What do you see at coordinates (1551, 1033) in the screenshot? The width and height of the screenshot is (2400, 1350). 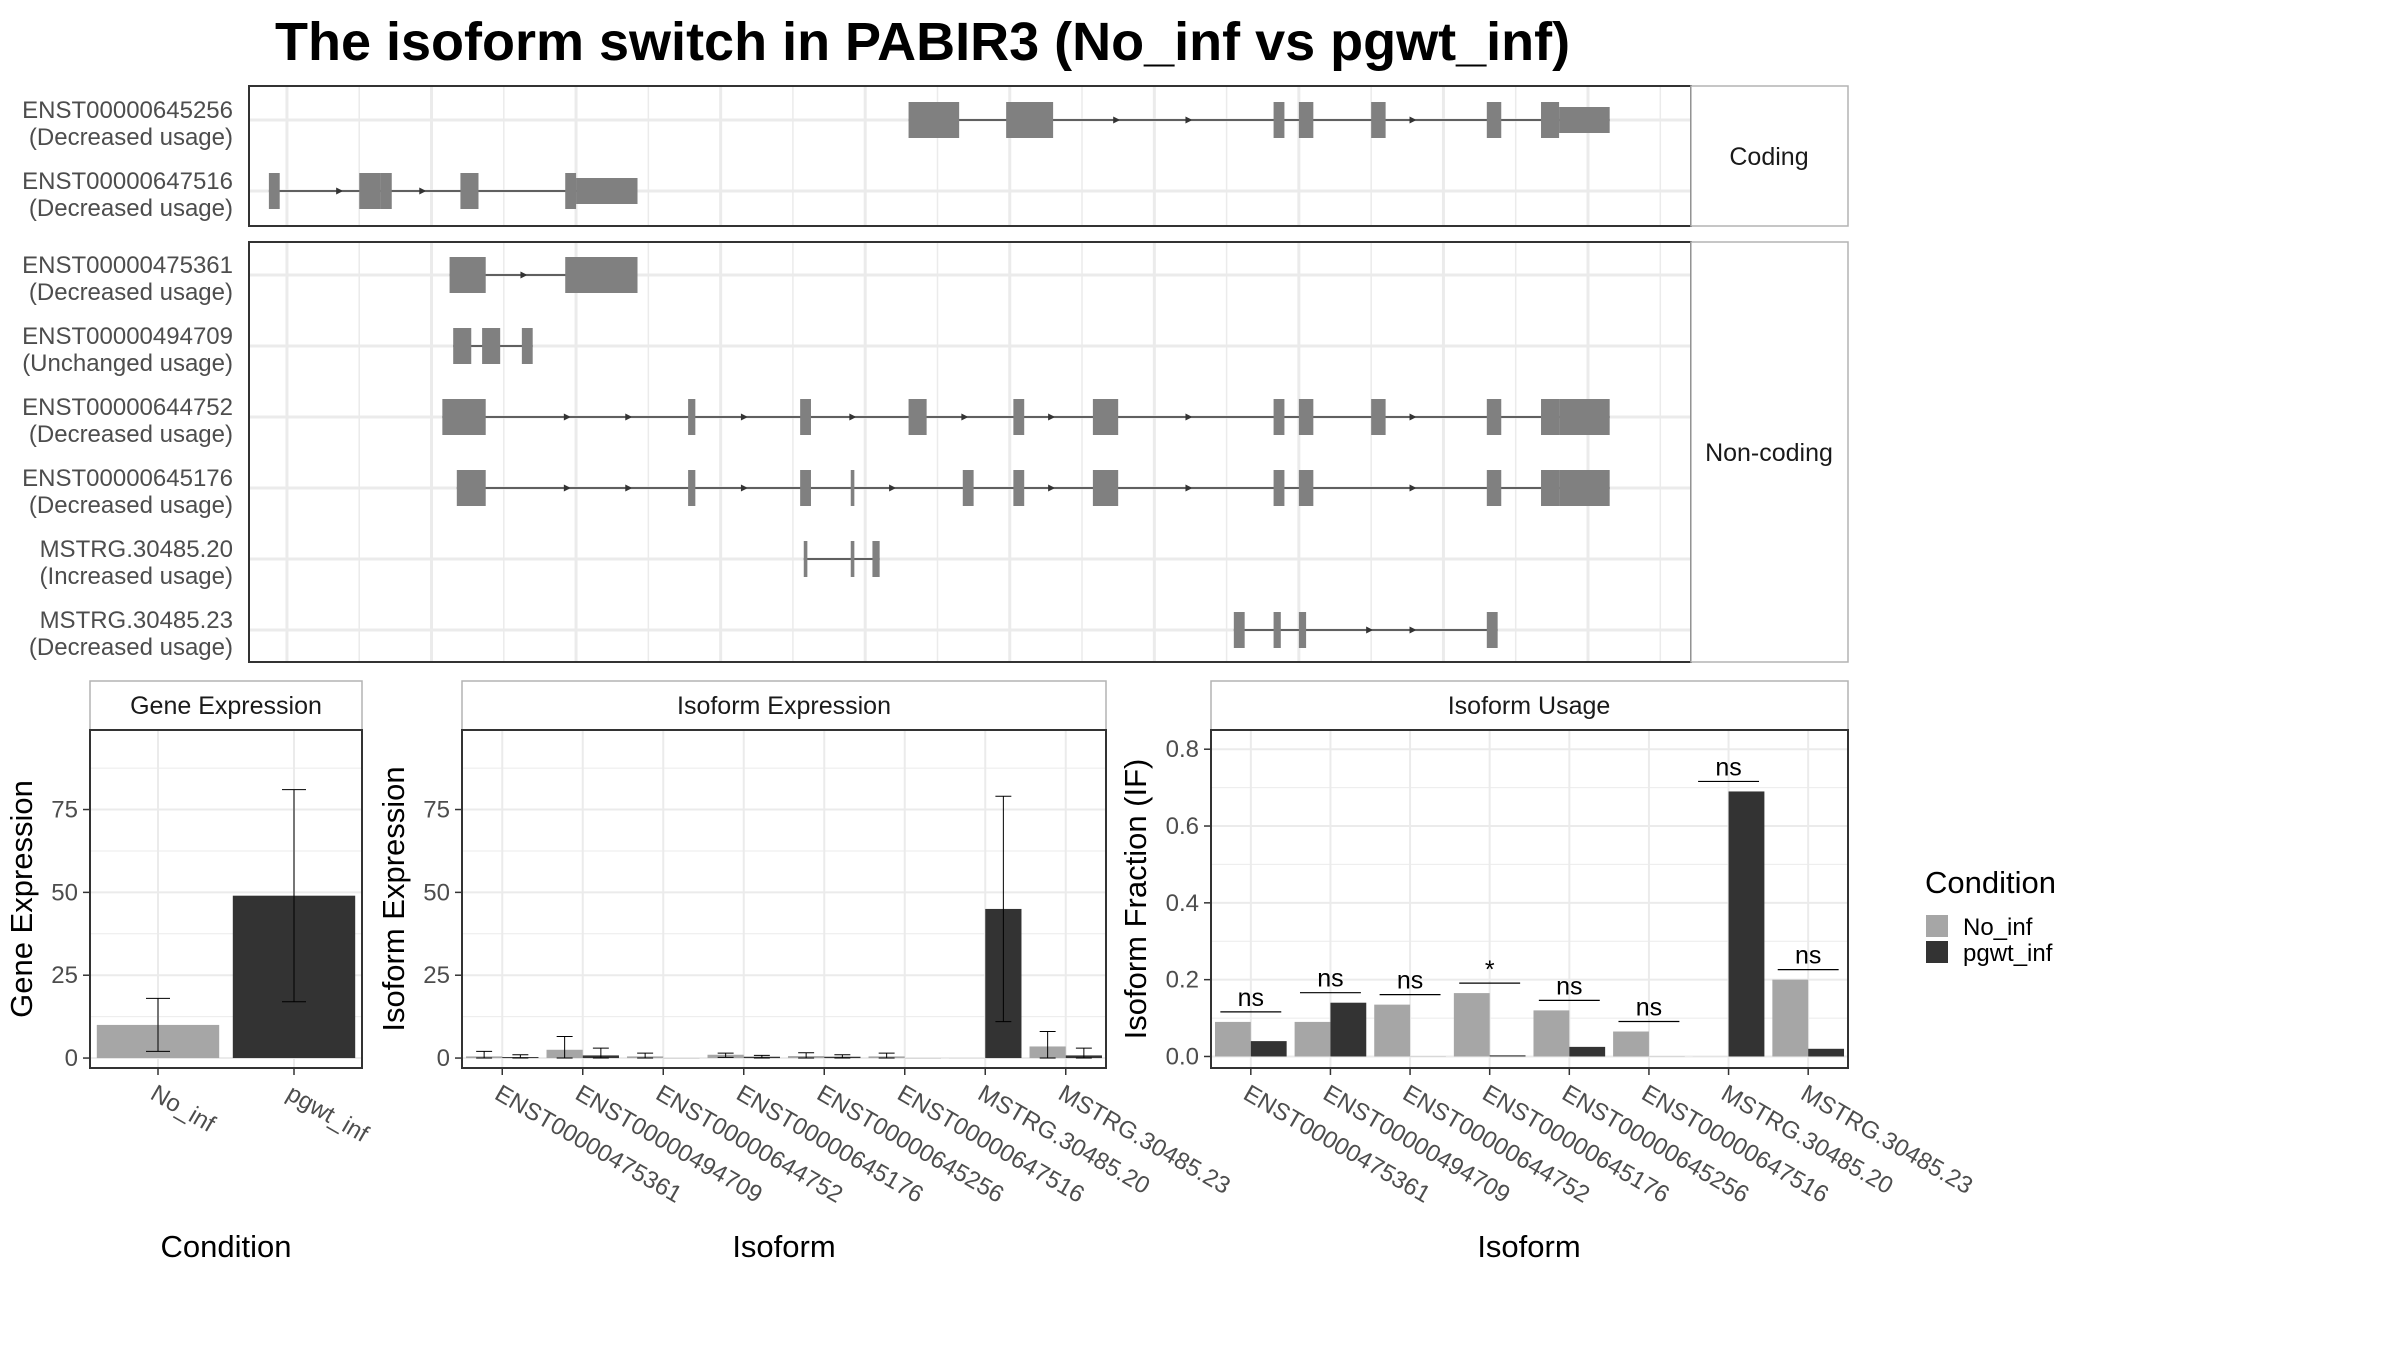 I see `bar-enst00000645256-no-inf` at bounding box center [1551, 1033].